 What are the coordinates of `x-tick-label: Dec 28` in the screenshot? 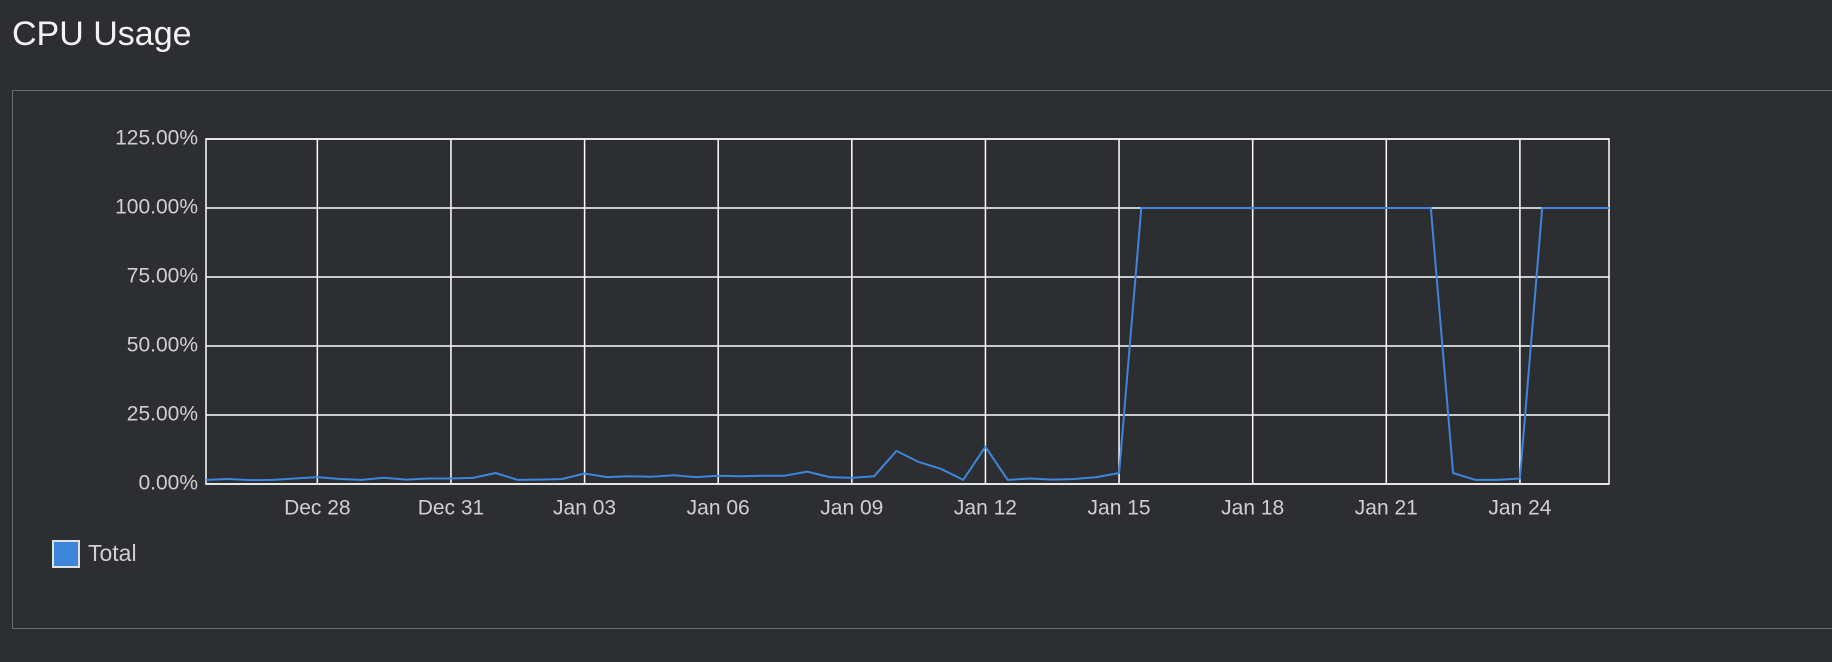 It's located at (317, 508).